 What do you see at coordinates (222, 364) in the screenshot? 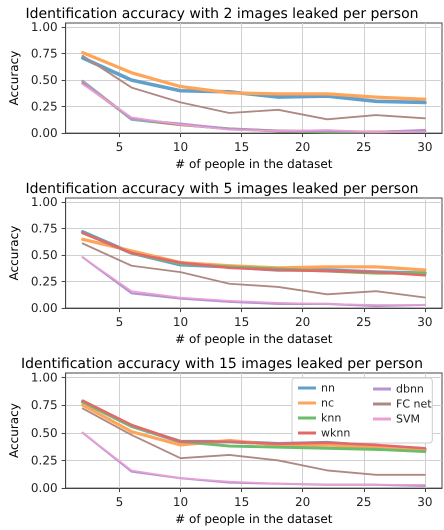
I see `chart-title: Identification accuracy with 15 images leaked per person` at bounding box center [222, 364].